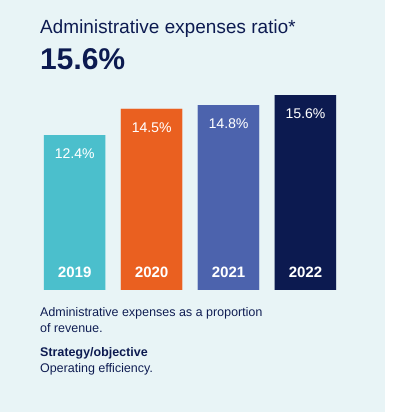 This screenshot has height=412, width=408. I want to click on x-tick-label: 2022, so click(305, 272).